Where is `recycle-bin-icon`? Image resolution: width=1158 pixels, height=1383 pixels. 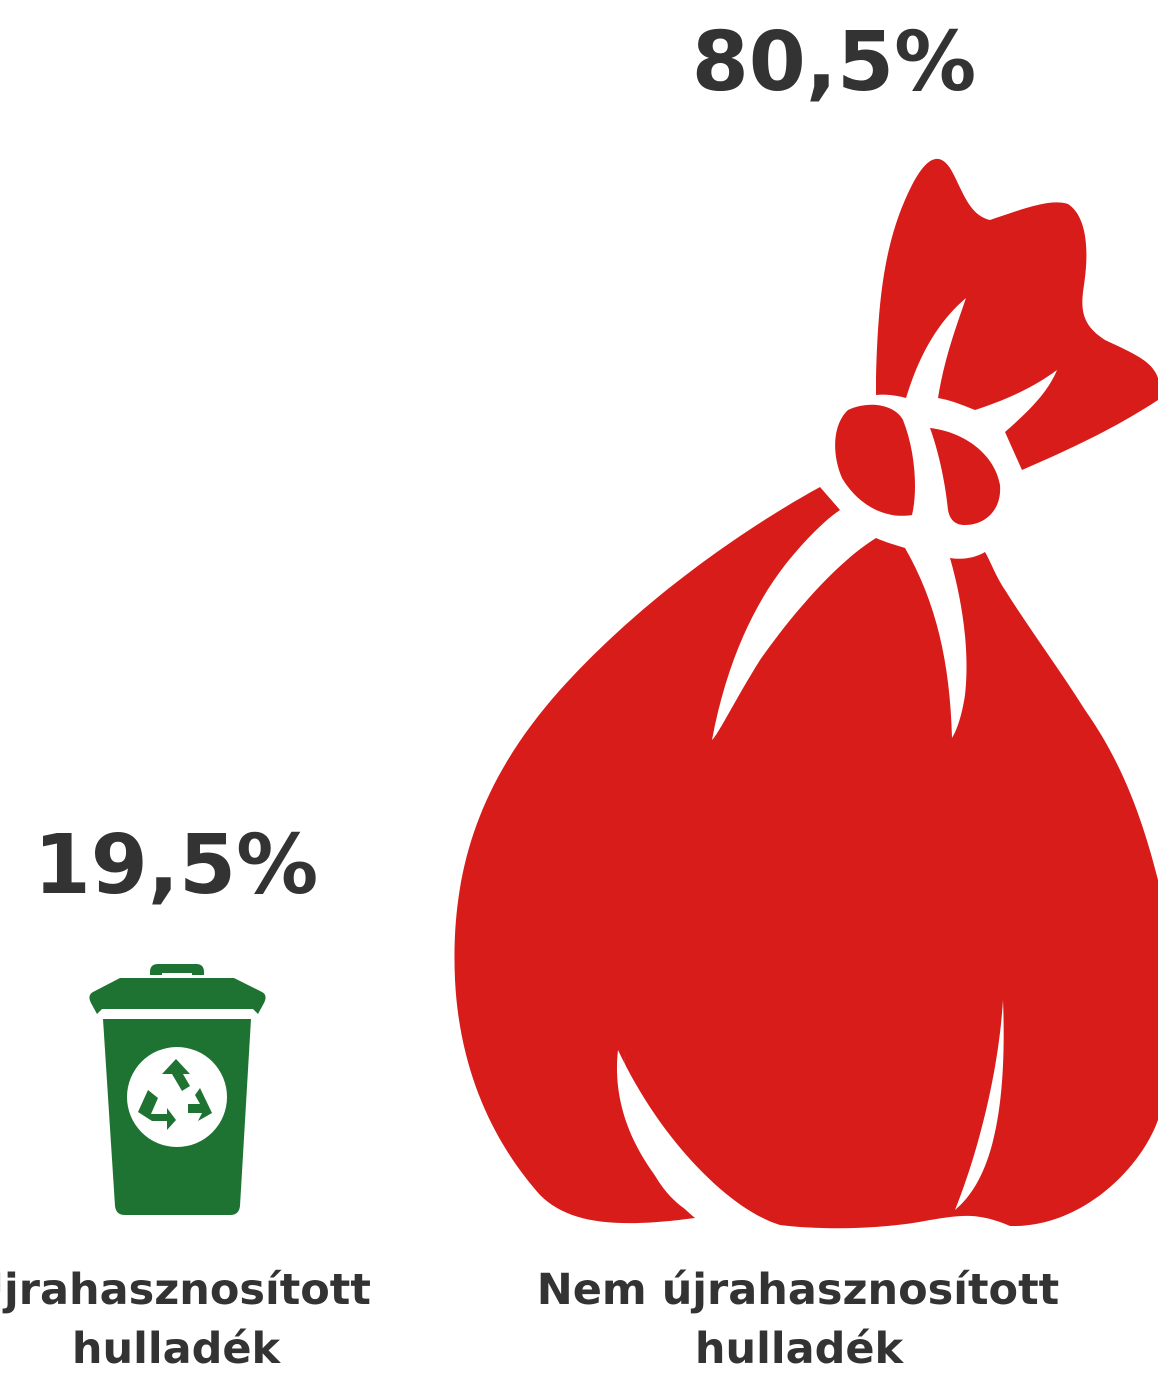 recycle-bin-icon is located at coordinates (177, 1089).